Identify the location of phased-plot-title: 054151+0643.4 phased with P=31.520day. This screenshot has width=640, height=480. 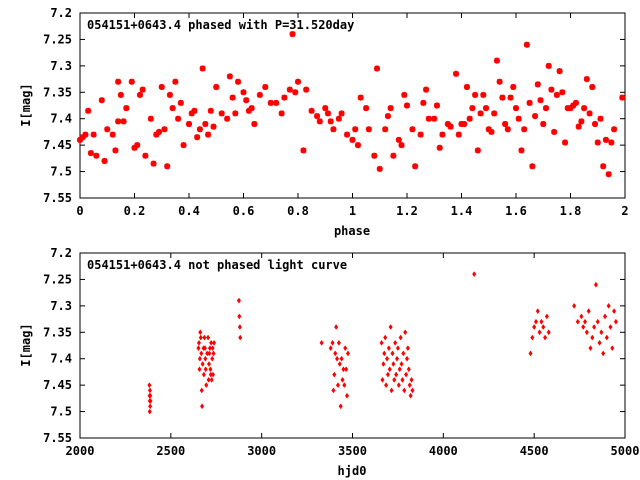
(220, 25).